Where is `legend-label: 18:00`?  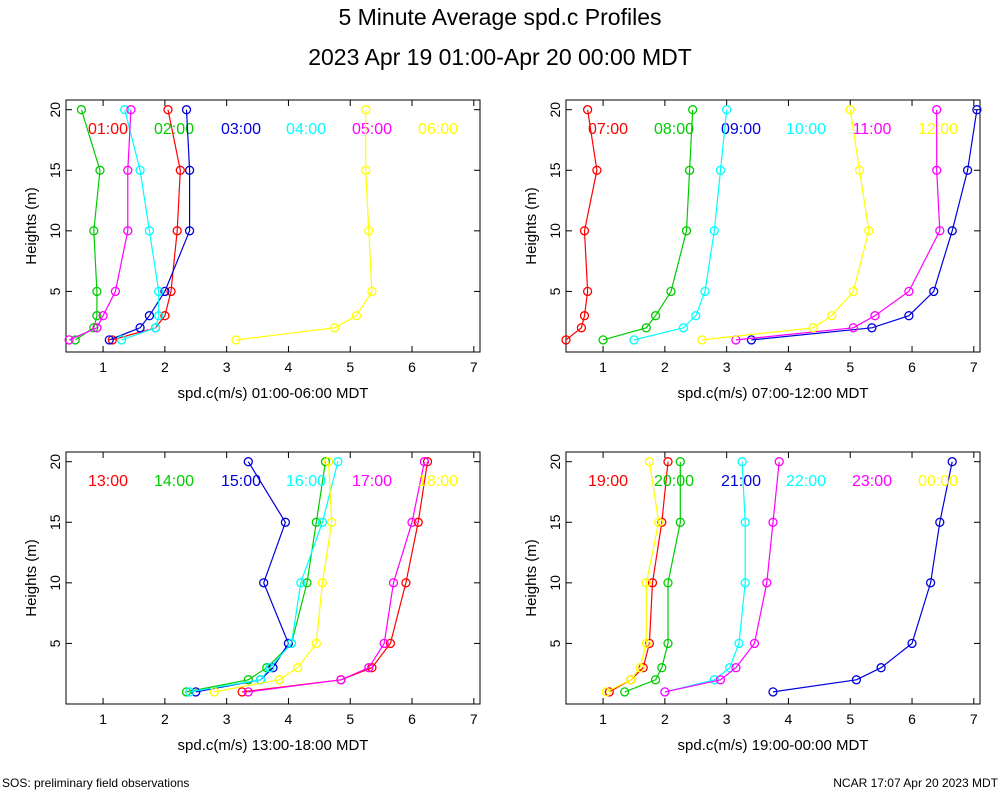 legend-label: 18:00 is located at coordinates (438, 481).